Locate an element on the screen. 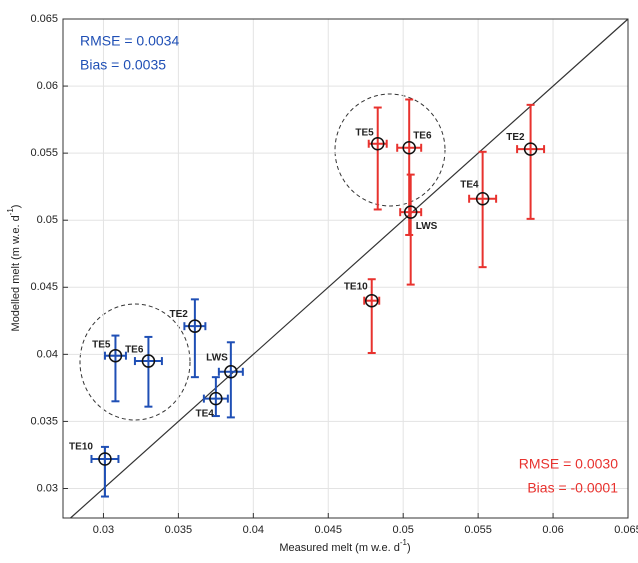 The image size is (638, 563). y-tick-label: 0.05 is located at coordinates (47, 220).